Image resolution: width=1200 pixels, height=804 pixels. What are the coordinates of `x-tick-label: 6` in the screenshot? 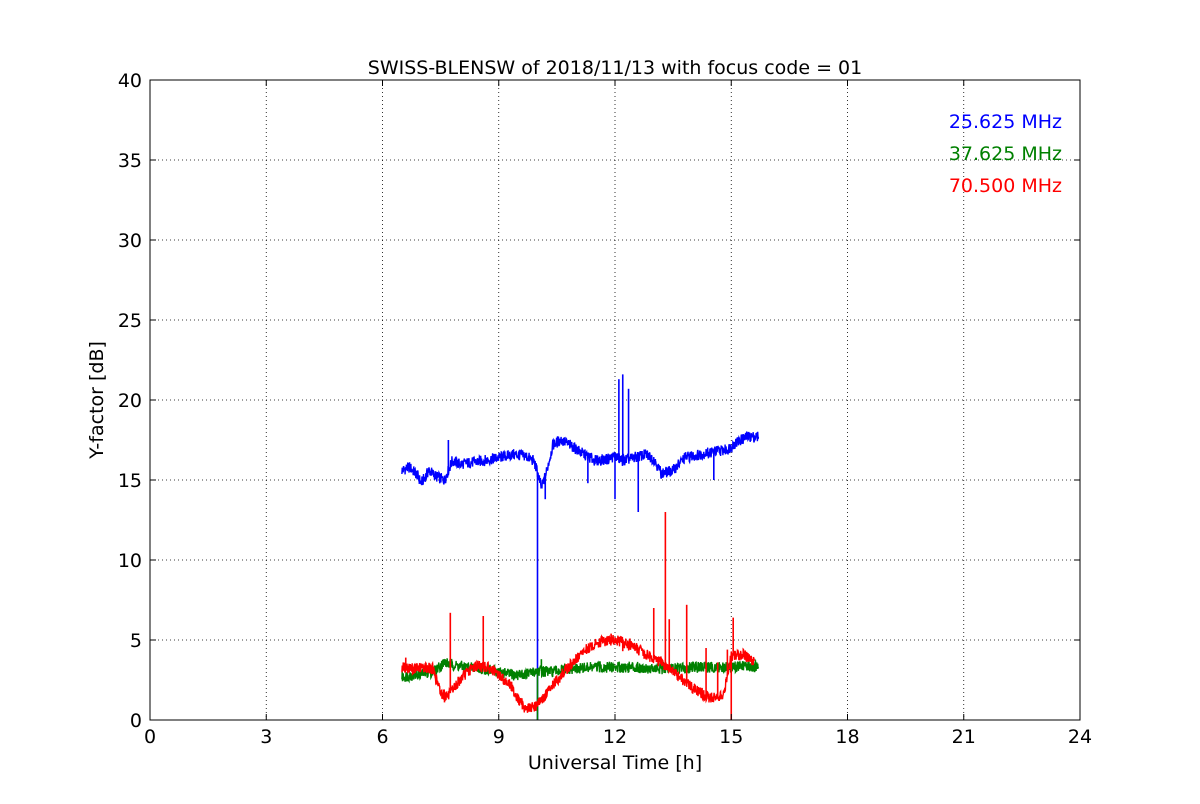 It's located at (382, 737).